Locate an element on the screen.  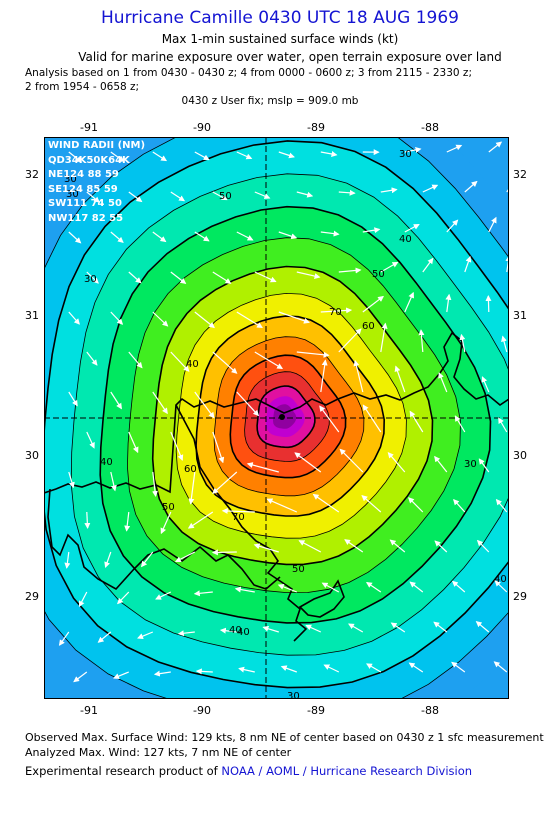
lon-tick-bottom: -89 is located at coordinates (316, 710).